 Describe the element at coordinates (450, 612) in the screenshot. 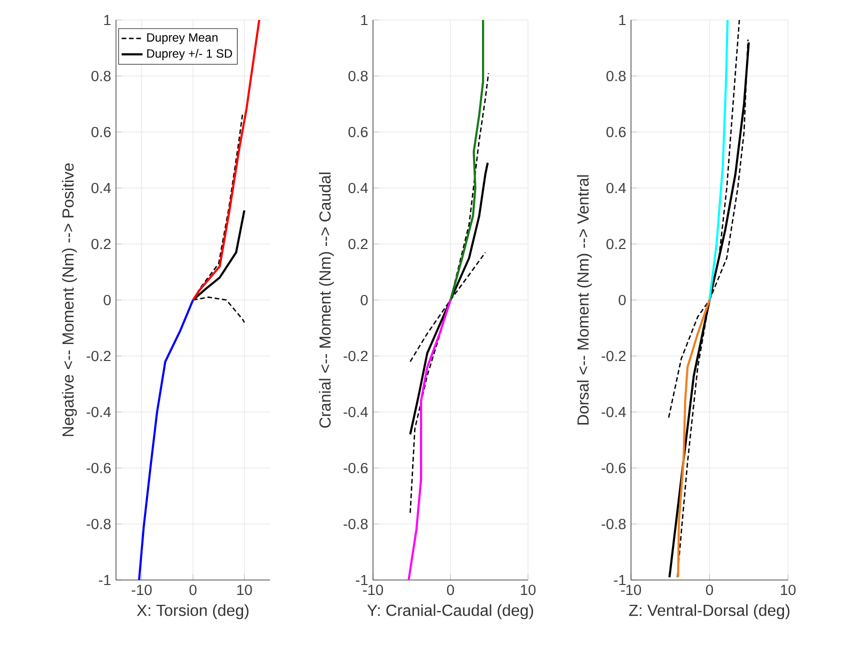

I see `x-axis-title: Y: Cranial-Caudal (deg)` at that location.